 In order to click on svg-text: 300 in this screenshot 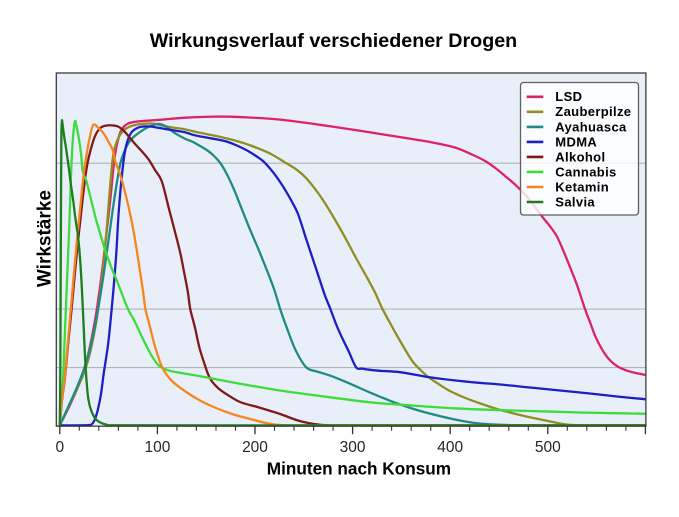, I will do `click(353, 447)`.